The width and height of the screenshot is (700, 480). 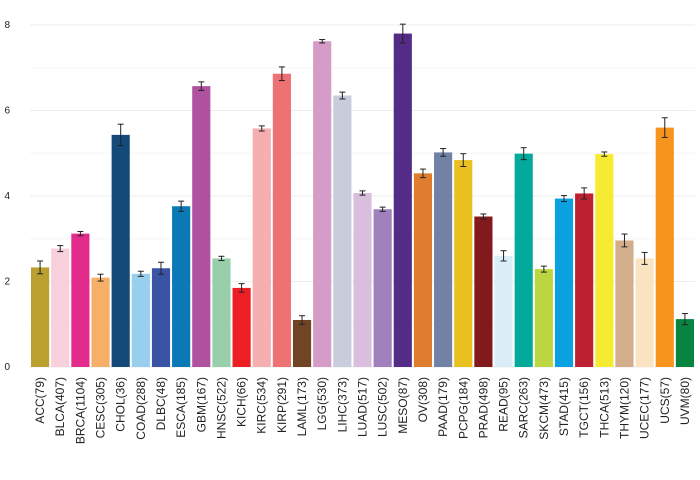 What do you see at coordinates (665, 400) in the screenshot?
I see `x-tick-label: UCS(57)` at bounding box center [665, 400].